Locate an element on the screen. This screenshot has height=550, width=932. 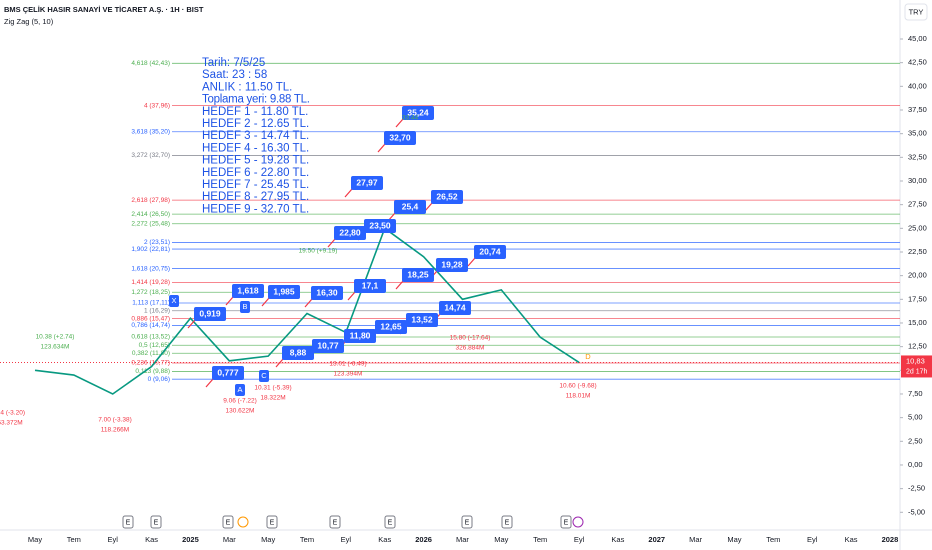
target-label: 25,4 is located at coordinates (410, 206).